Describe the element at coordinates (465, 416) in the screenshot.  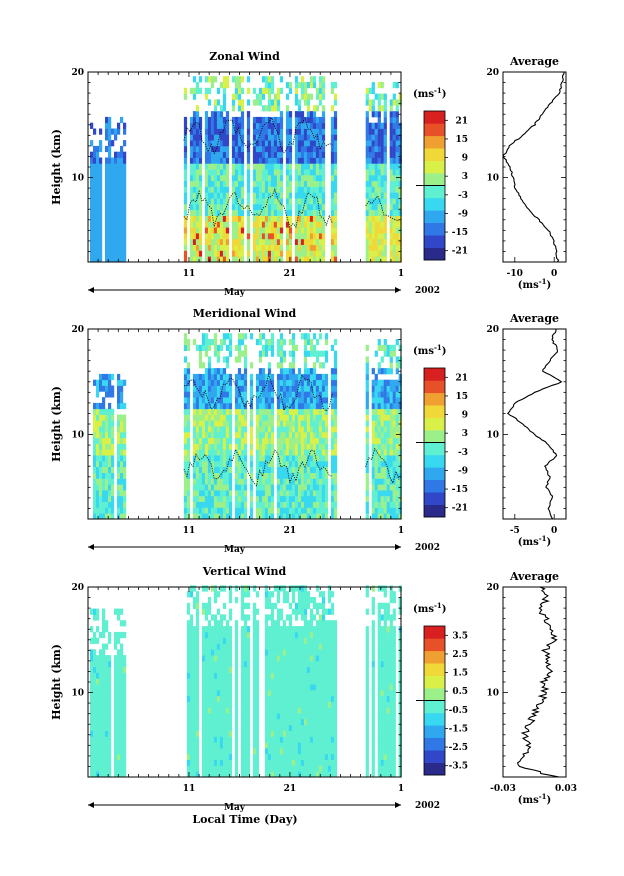
I see `colorbar-tick-label: 9` at that location.